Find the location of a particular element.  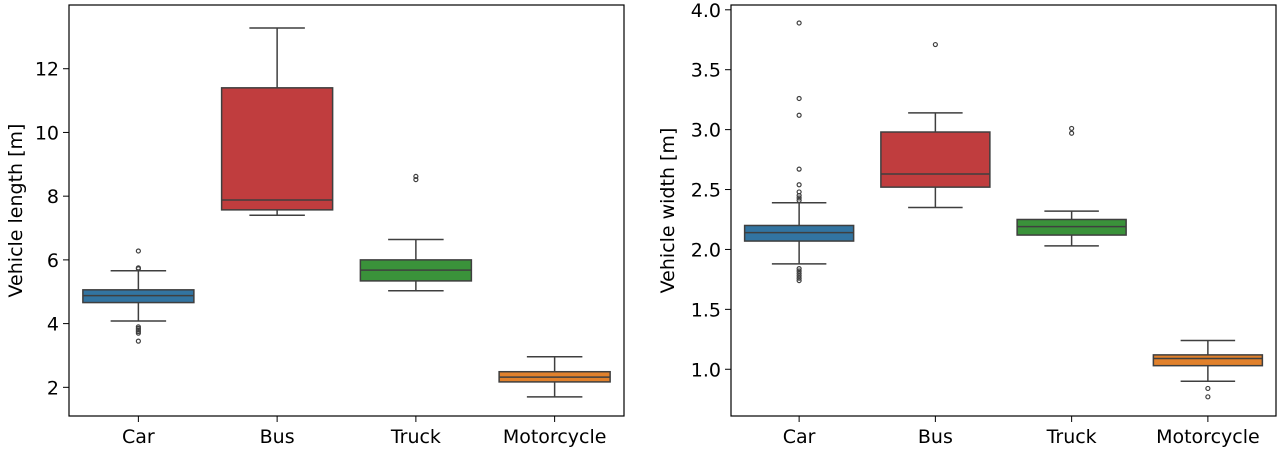

y-tick-label: 2.0 is located at coordinates (706, 250).